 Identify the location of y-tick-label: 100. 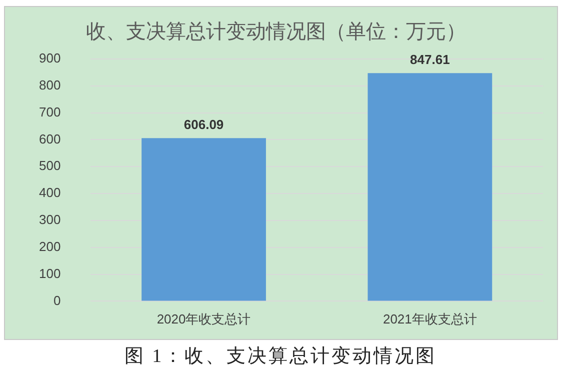
(49, 273).